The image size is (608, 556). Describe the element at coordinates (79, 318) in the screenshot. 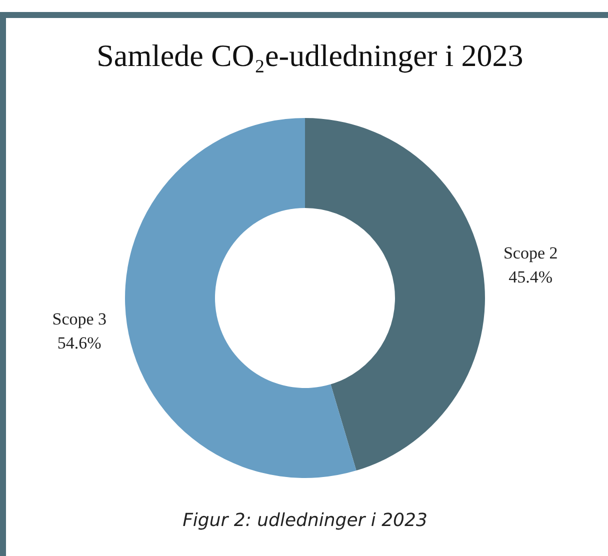

I see `slice-label: Scope 3` at that location.